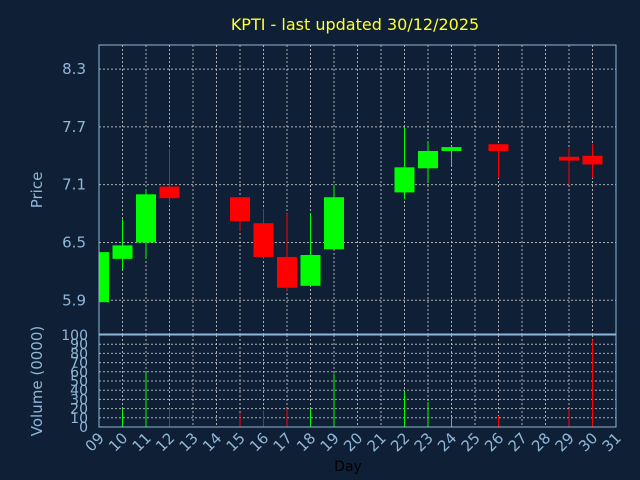  I want to click on x-tick-label: 15, so click(236, 442).